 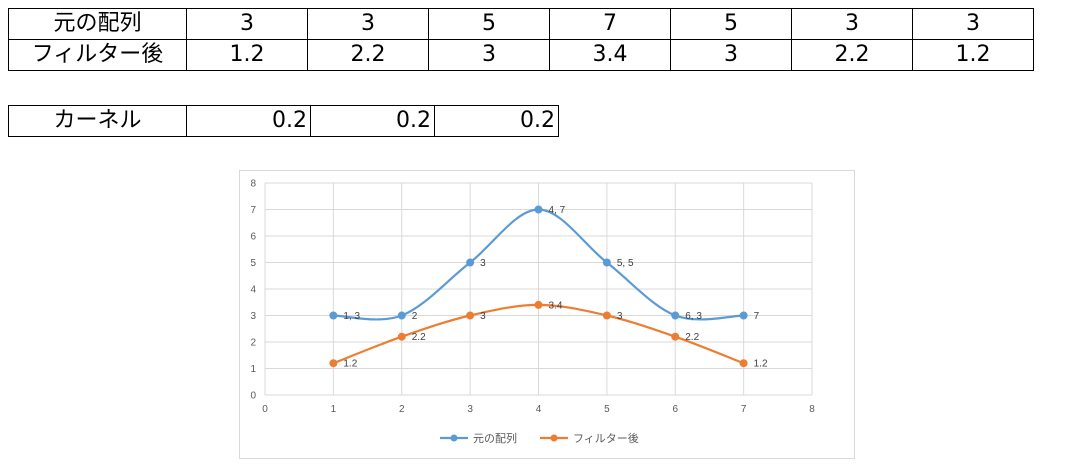 I want to click on x-tick-label: 6, so click(x=675, y=409).